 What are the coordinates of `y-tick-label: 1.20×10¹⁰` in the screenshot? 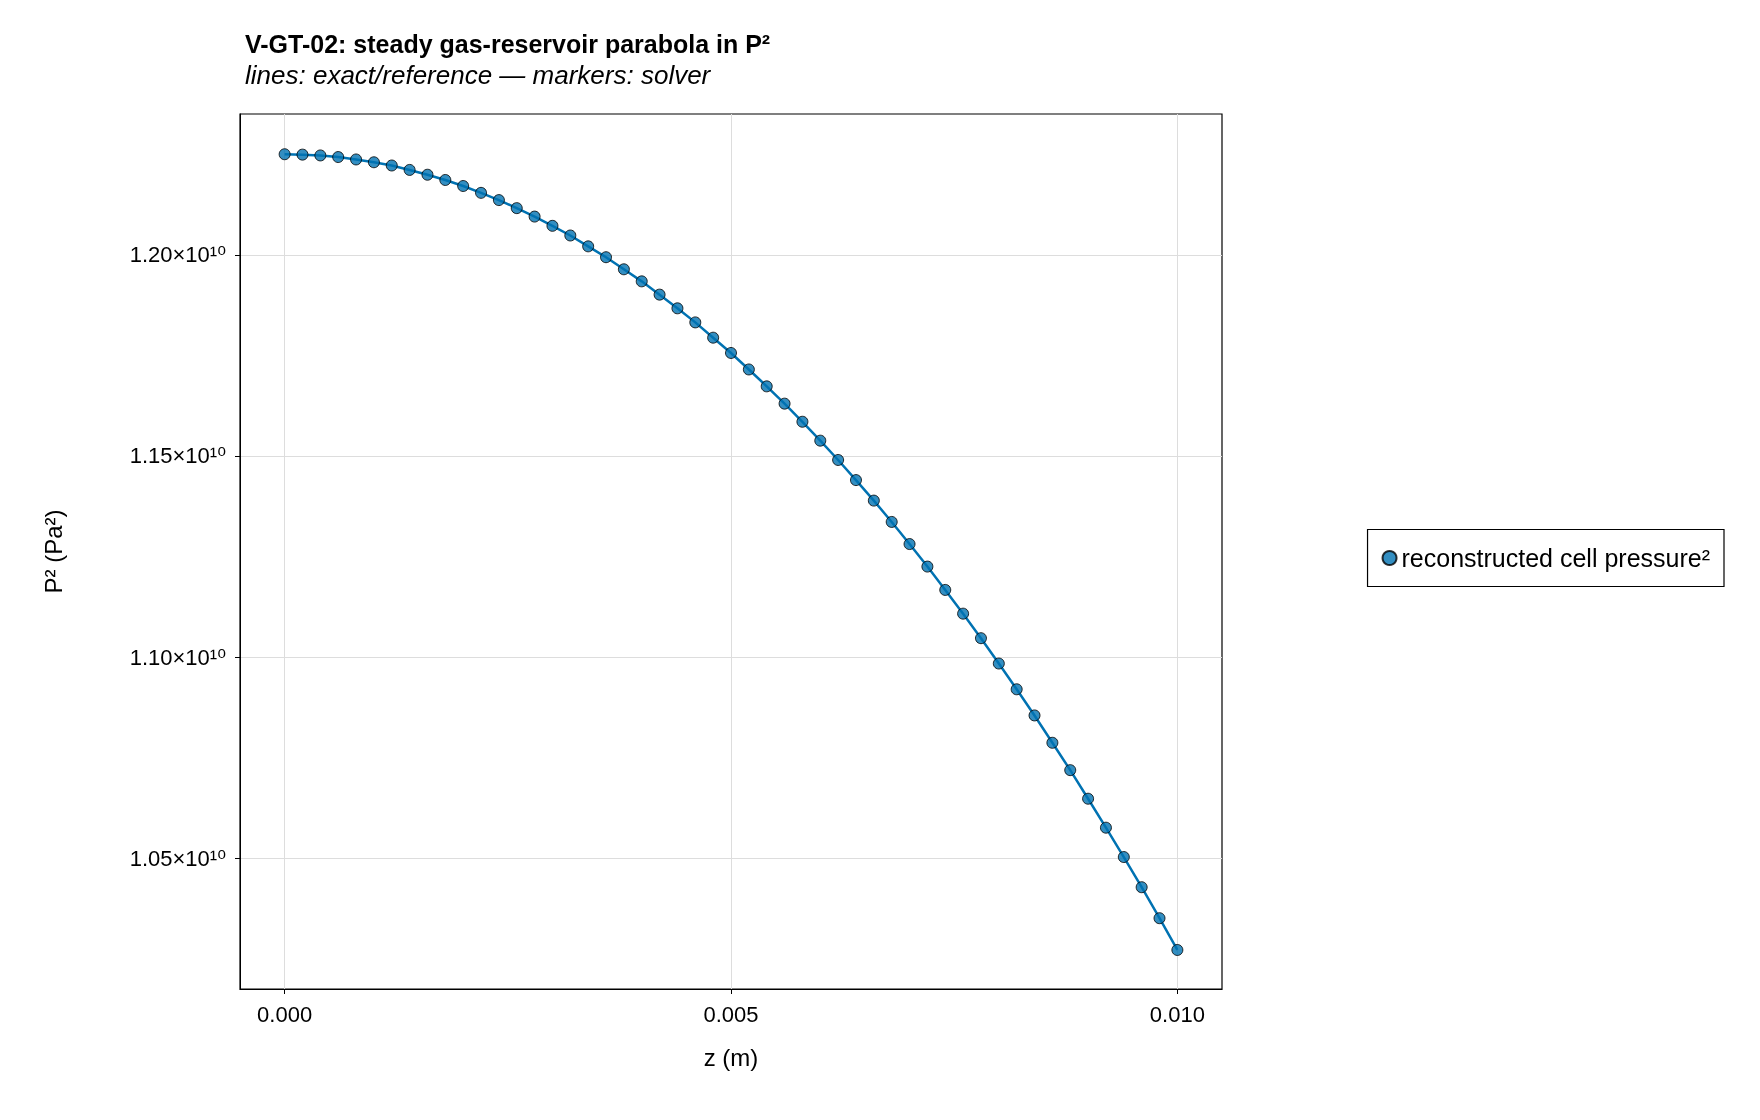 It's located at (178, 255).